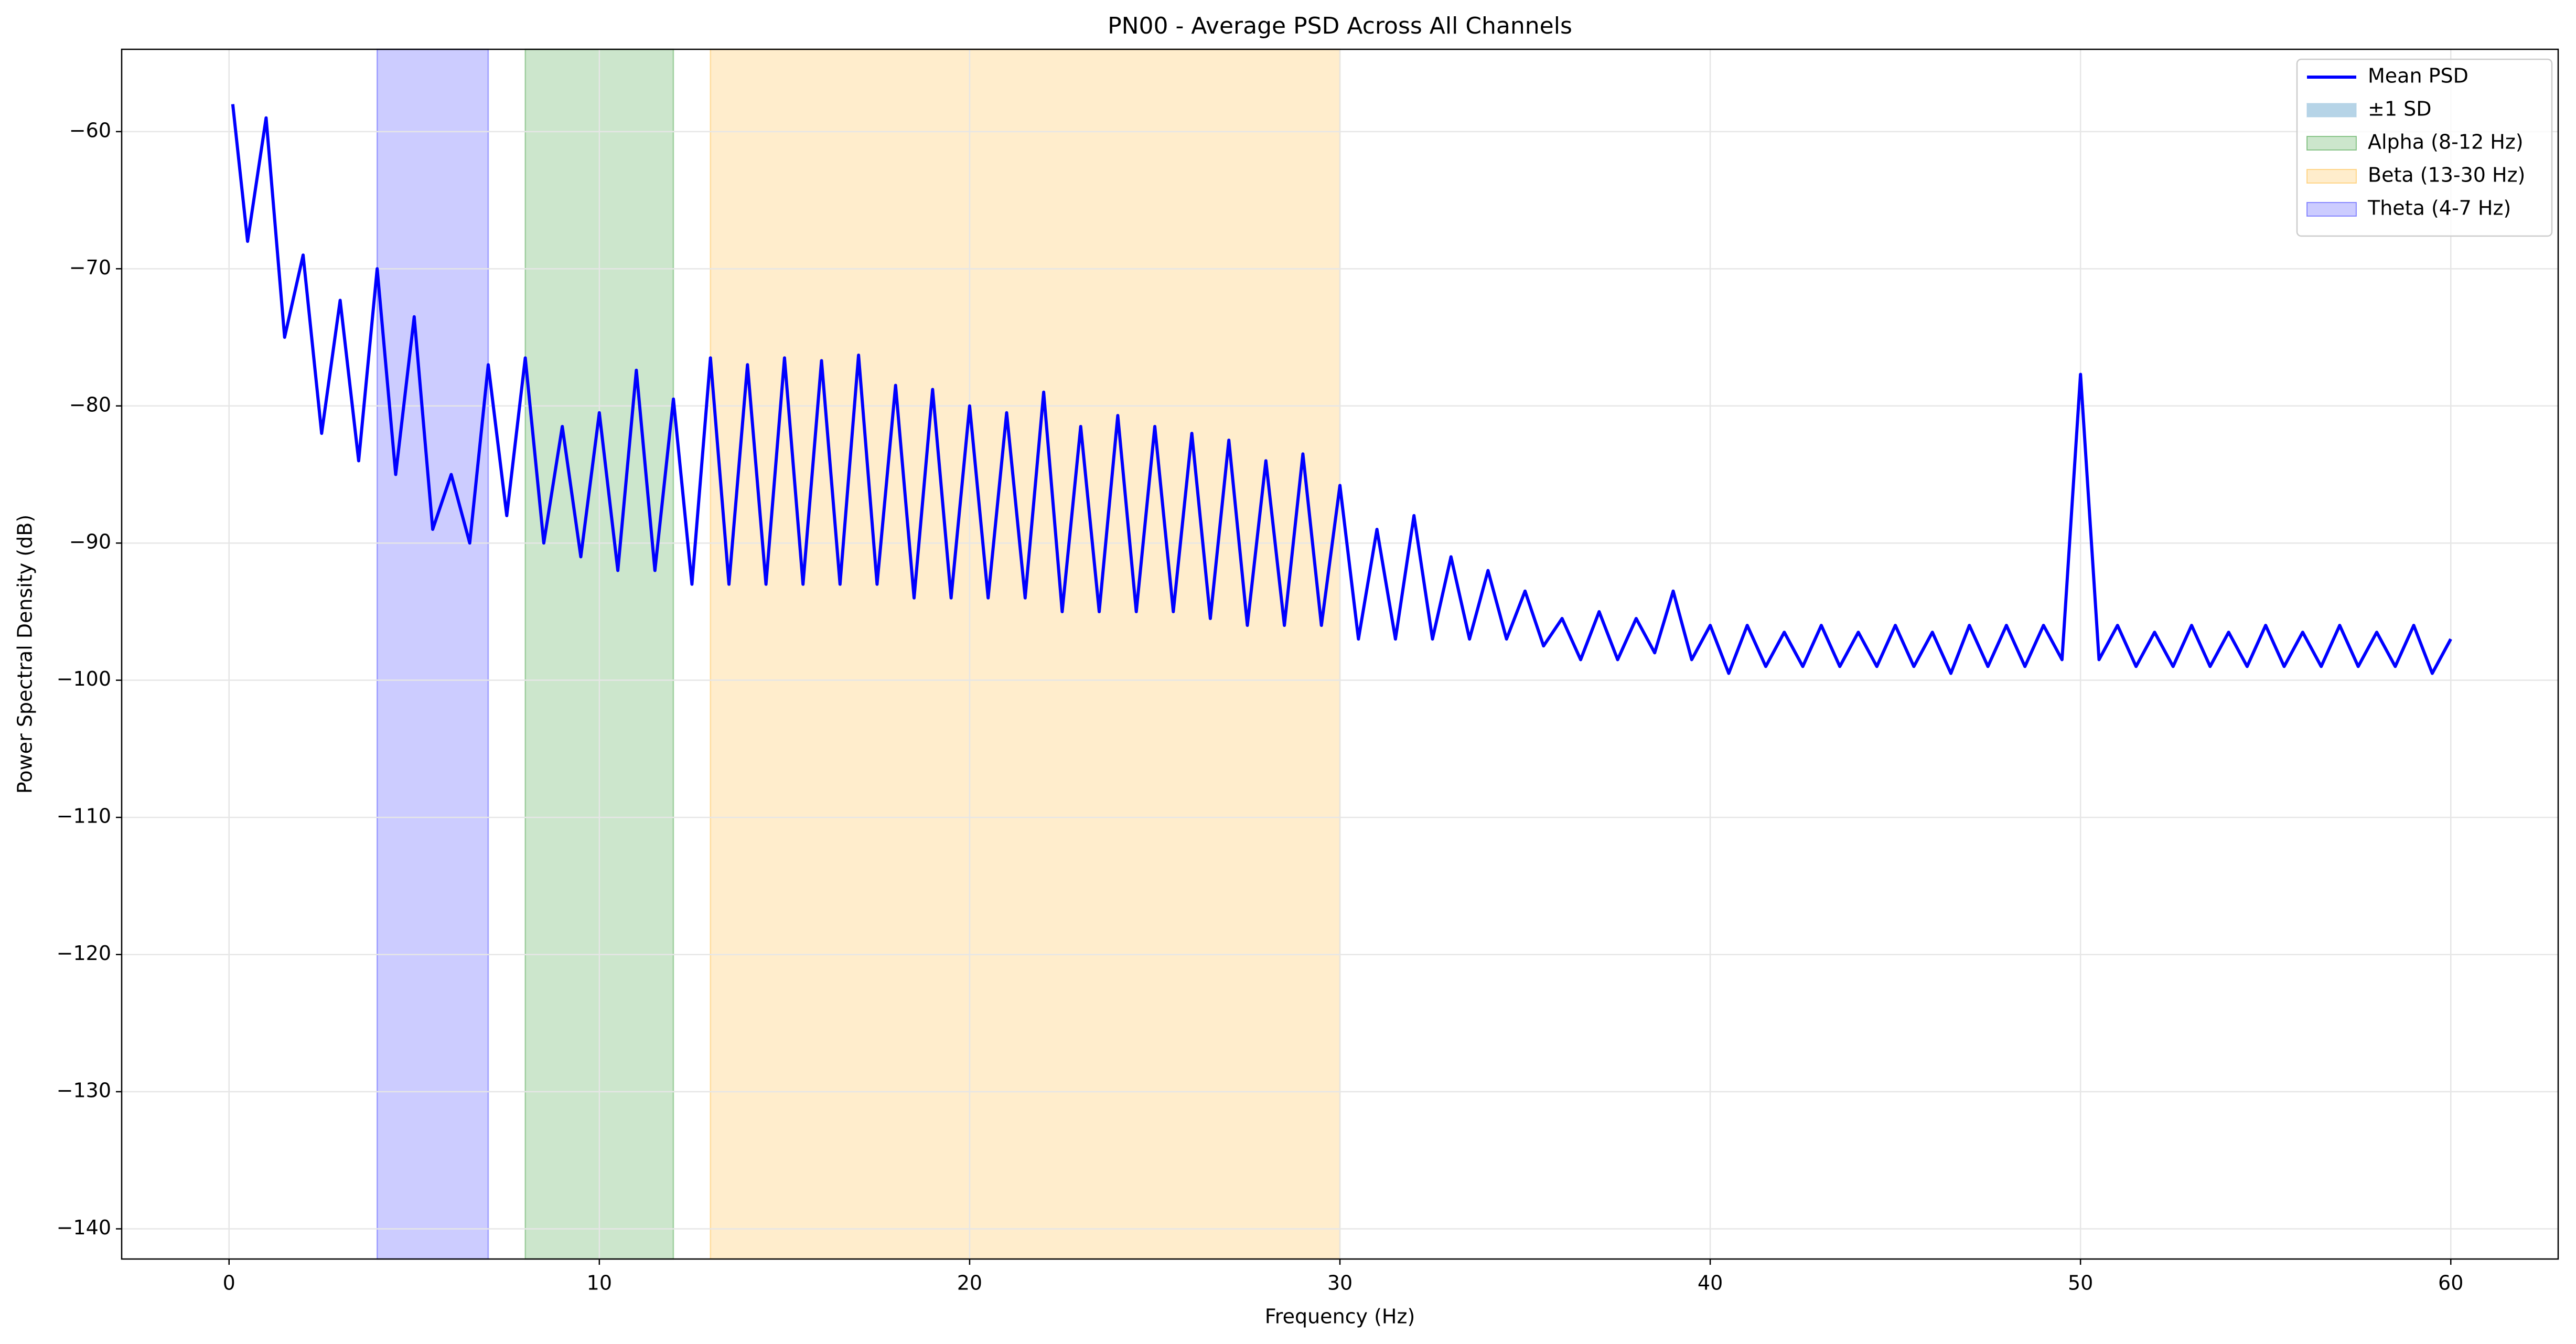  Describe the element at coordinates (2446, 175) in the screenshot. I see `legend-label: Beta (13-30 Hz)` at that location.